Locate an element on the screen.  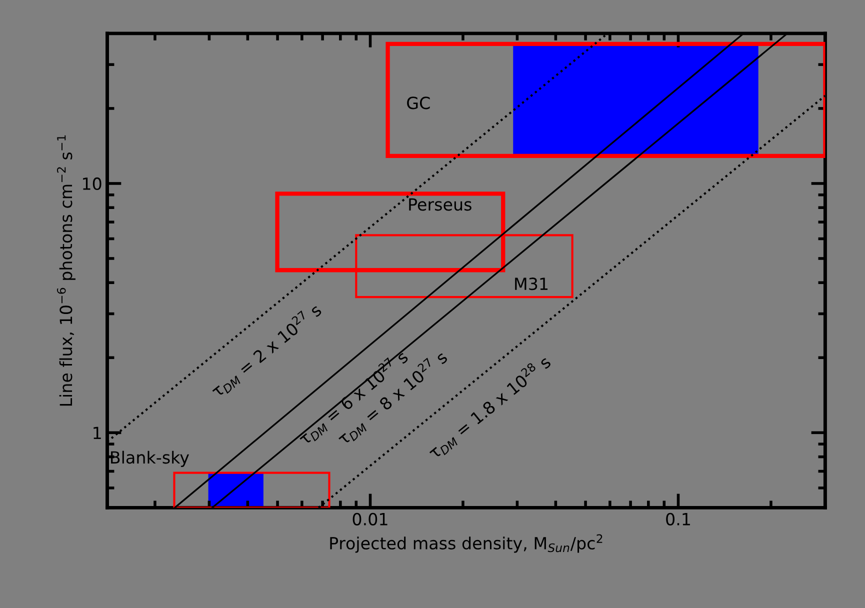
x-tick-label: 0.1 is located at coordinates (678, 519).